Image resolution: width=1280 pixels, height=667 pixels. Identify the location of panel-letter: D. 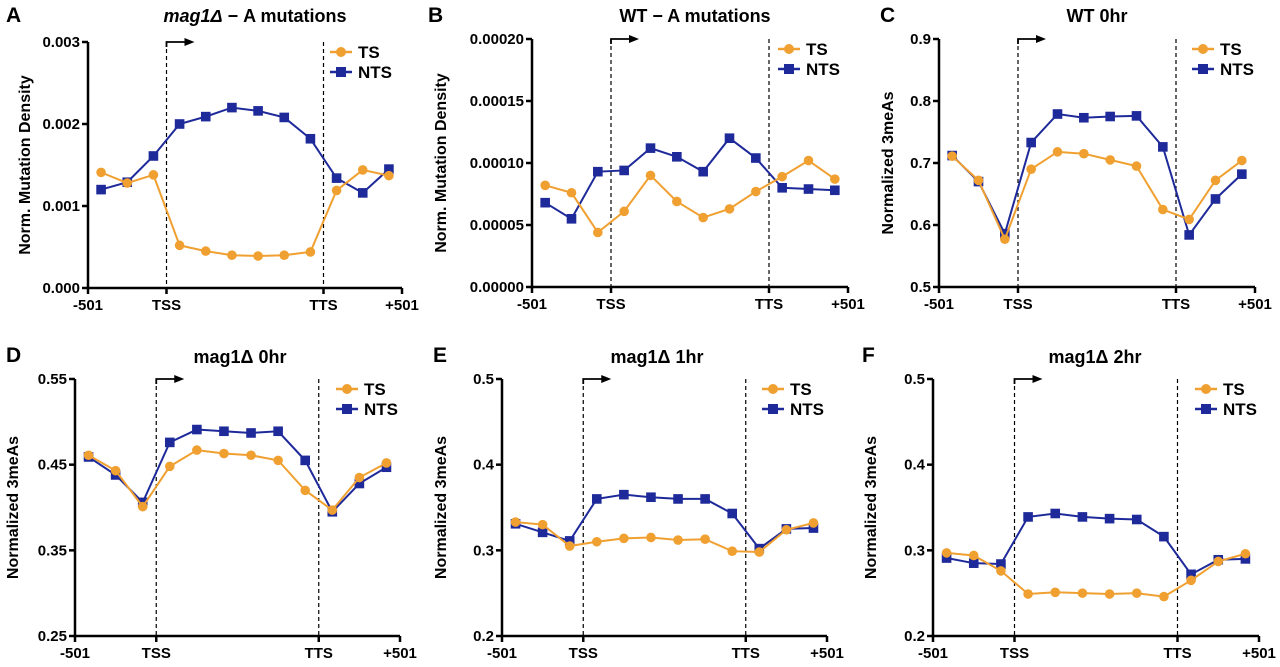
(13, 355).